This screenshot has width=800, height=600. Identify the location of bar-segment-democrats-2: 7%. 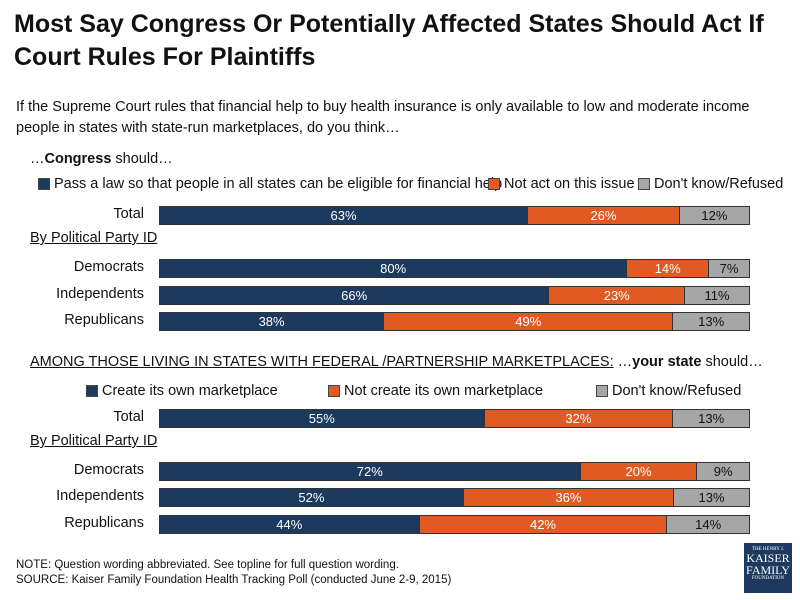
(729, 268).